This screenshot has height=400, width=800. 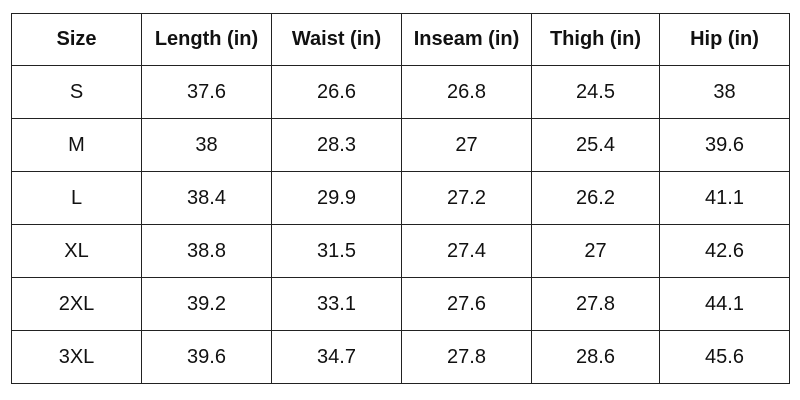 I want to click on measure-cell: 27.4, so click(x=466, y=251).